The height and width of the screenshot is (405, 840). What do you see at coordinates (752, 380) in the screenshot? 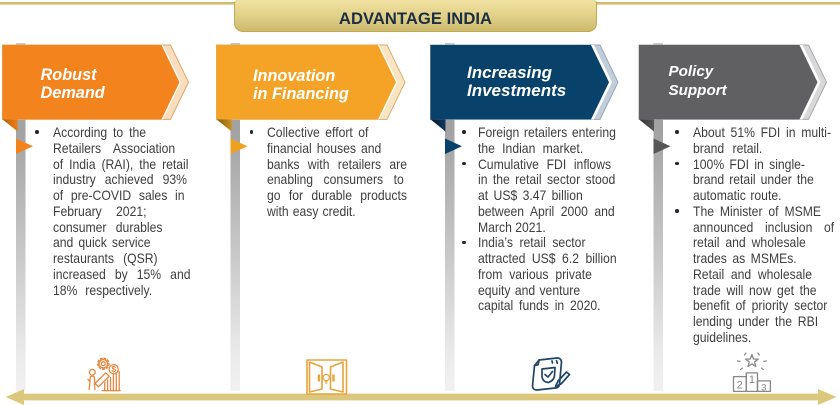
I see `svg-text: 1` at bounding box center [752, 380].